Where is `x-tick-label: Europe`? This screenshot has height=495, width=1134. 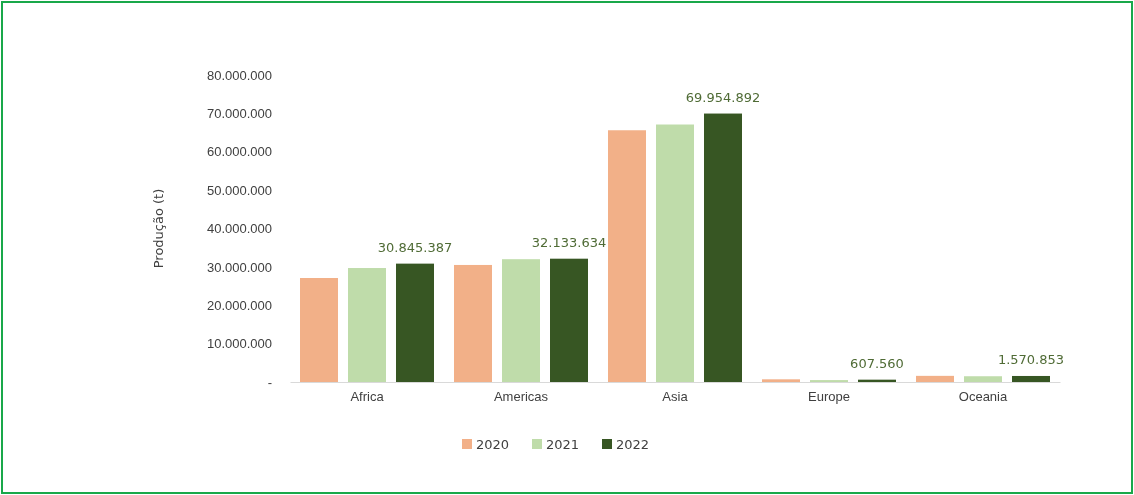 x-tick-label: Europe is located at coordinates (829, 397).